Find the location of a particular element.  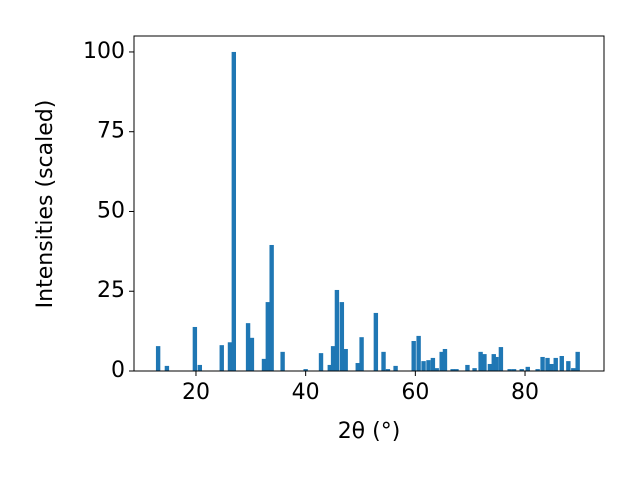

x-tick-label: 40 is located at coordinates (306, 392).